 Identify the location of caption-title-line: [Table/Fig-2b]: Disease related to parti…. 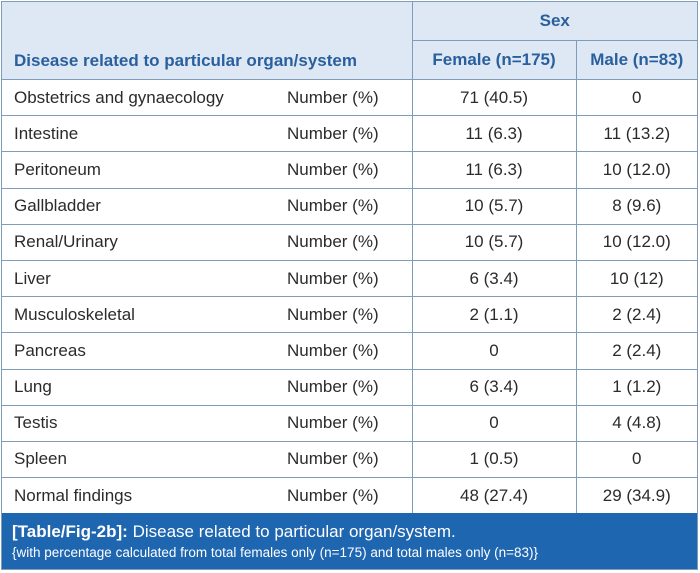
(354, 532).